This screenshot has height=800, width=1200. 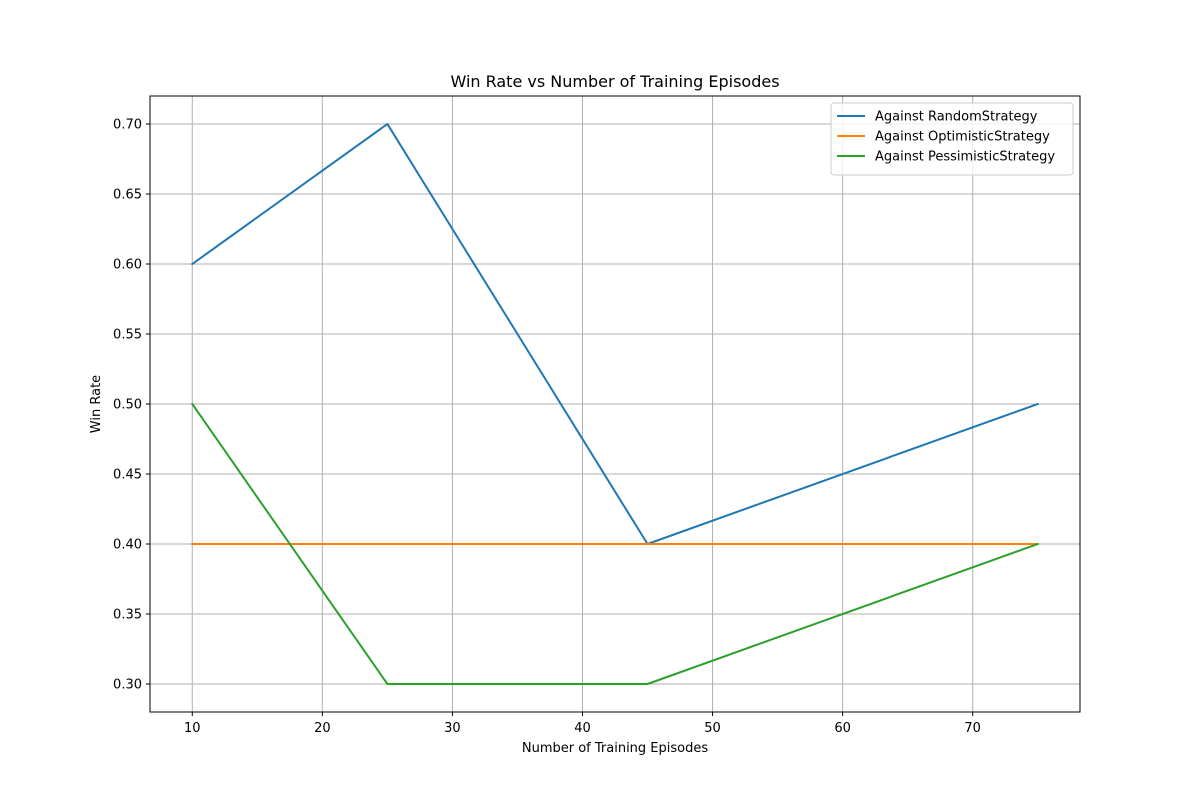 What do you see at coordinates (96, 404) in the screenshot?
I see `y-axis-label: Win Rate` at bounding box center [96, 404].